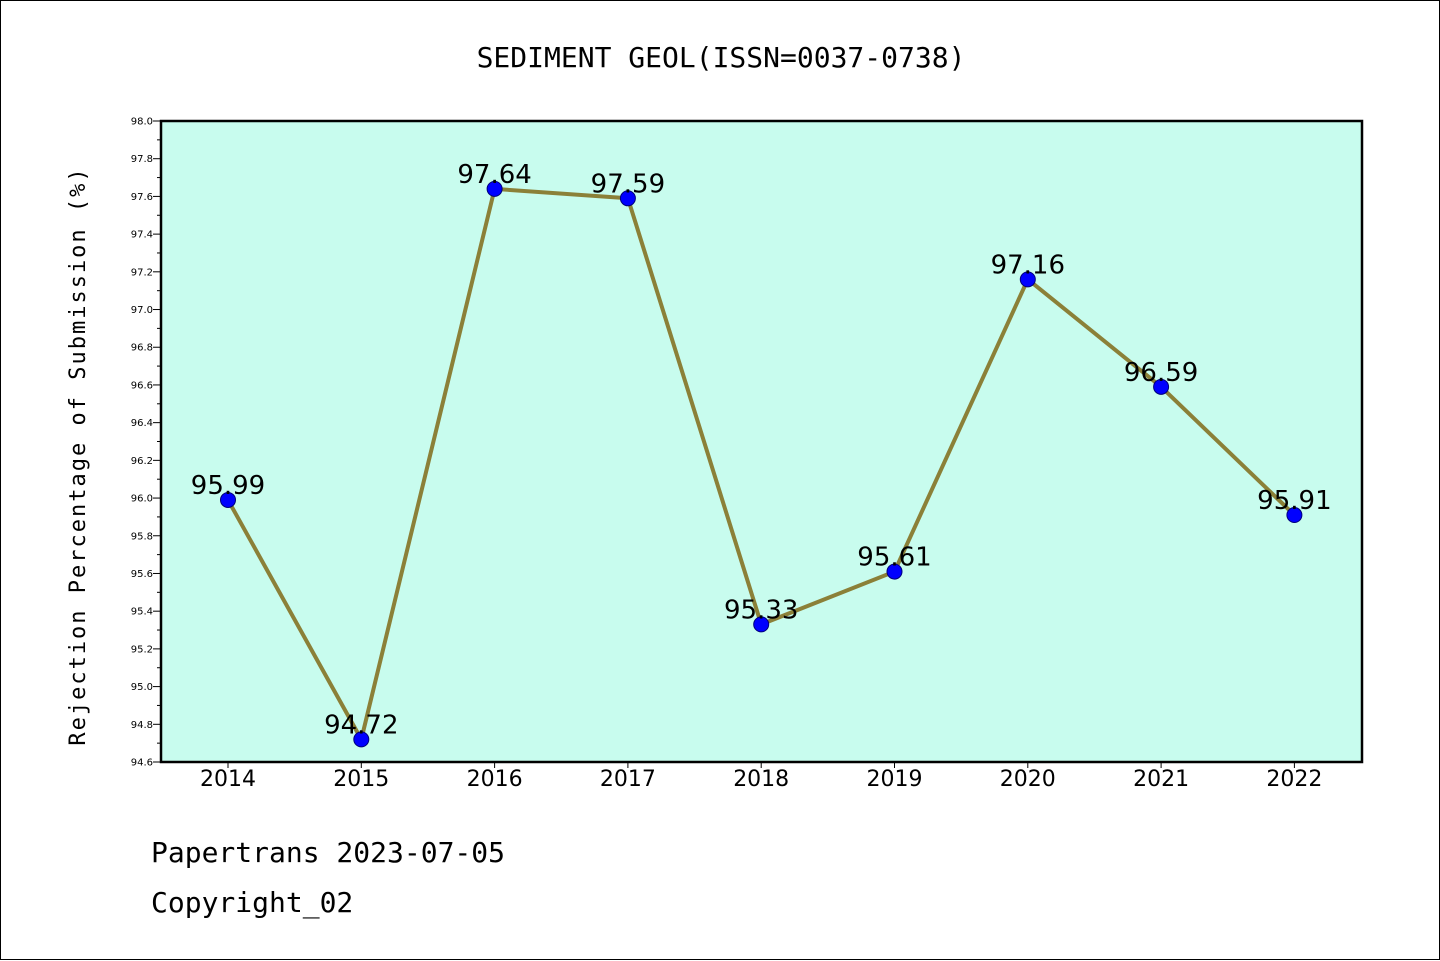 This screenshot has height=961, width=1440. I want to click on y-tick-label: 95.4, so click(142, 612).